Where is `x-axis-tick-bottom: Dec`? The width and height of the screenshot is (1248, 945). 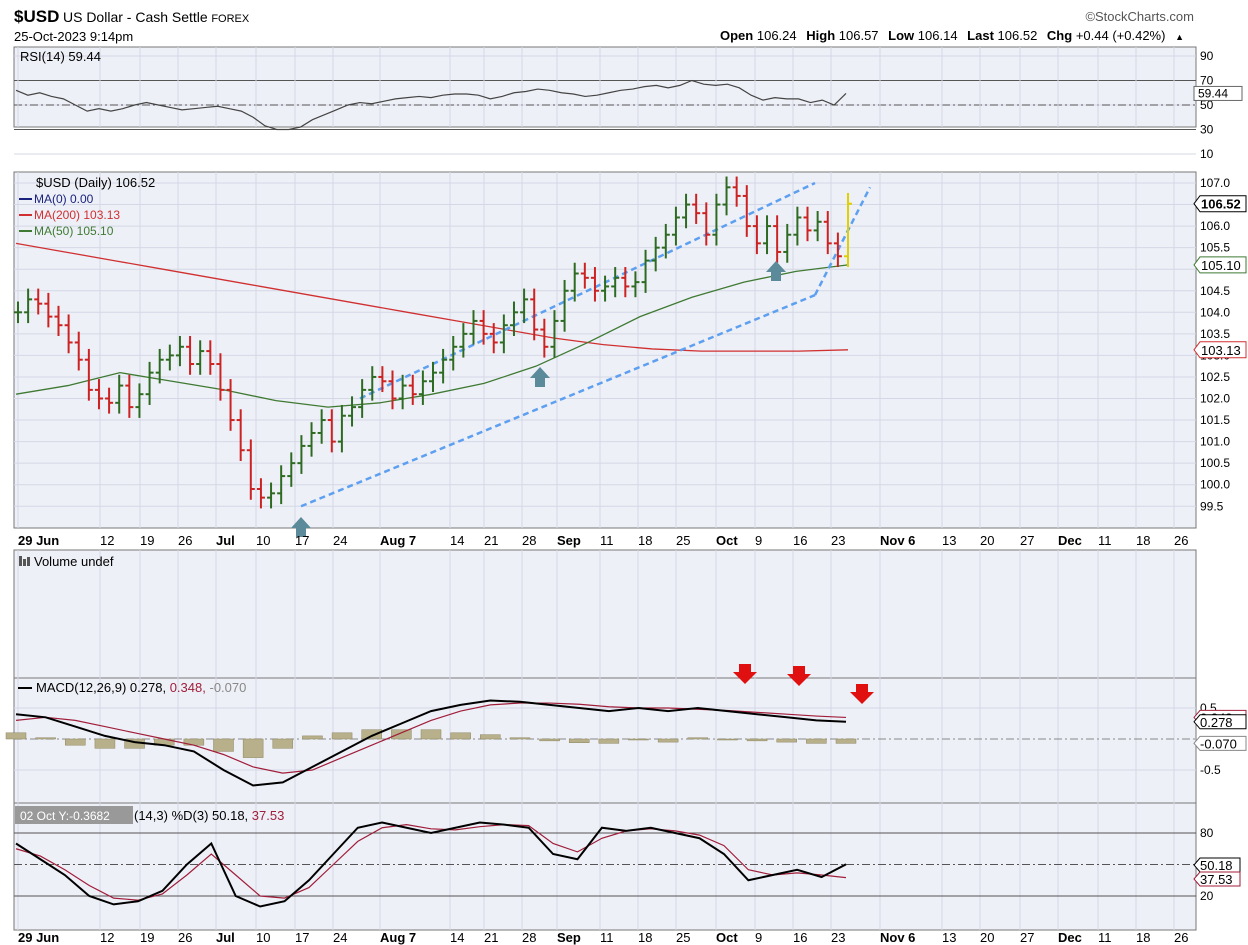
x-axis-tick-bottom: Dec is located at coordinates (1070, 937).